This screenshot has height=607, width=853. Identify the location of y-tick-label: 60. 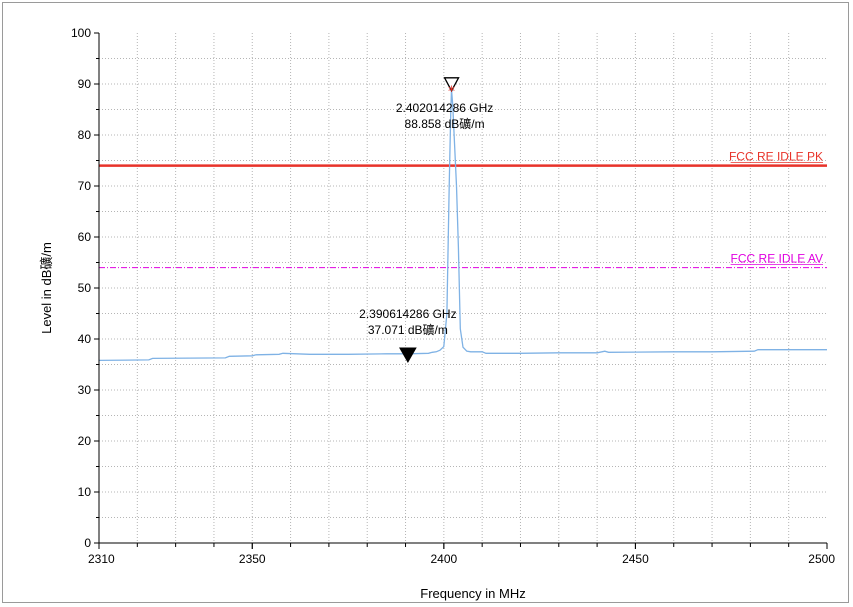
(85, 237).